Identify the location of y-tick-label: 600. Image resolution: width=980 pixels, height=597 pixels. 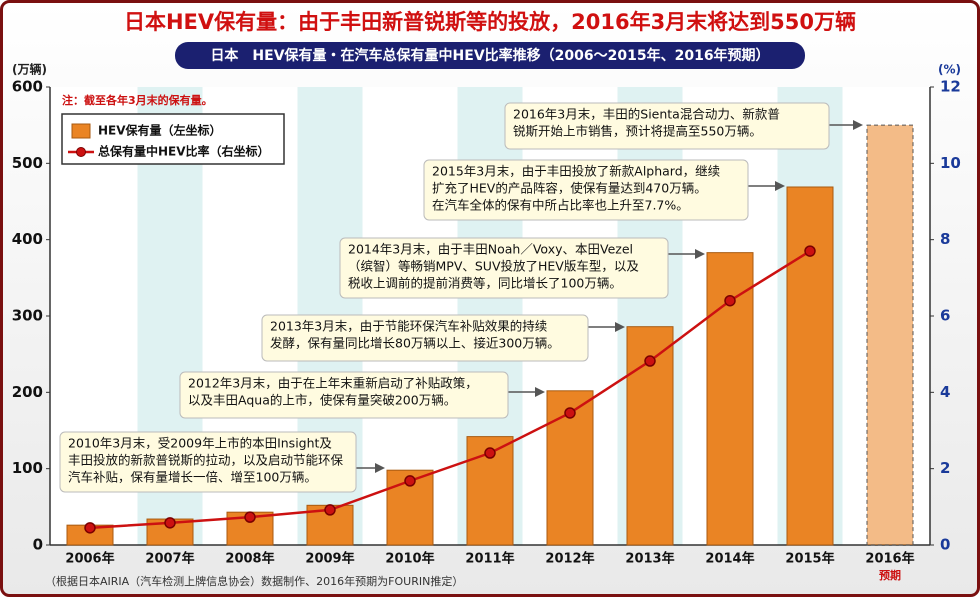
(27, 87).